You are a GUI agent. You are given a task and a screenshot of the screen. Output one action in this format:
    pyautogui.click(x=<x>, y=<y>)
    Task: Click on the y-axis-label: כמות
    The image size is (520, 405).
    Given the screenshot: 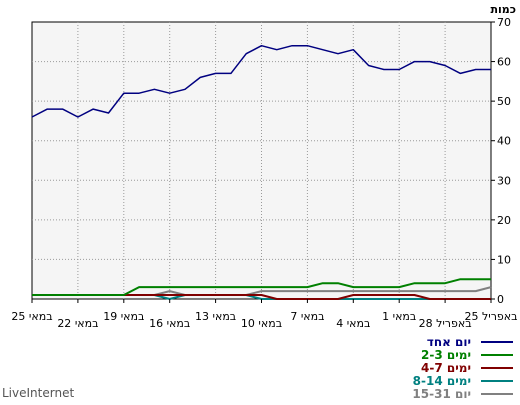 What is the action you would take?
    pyautogui.click(x=503, y=9)
    